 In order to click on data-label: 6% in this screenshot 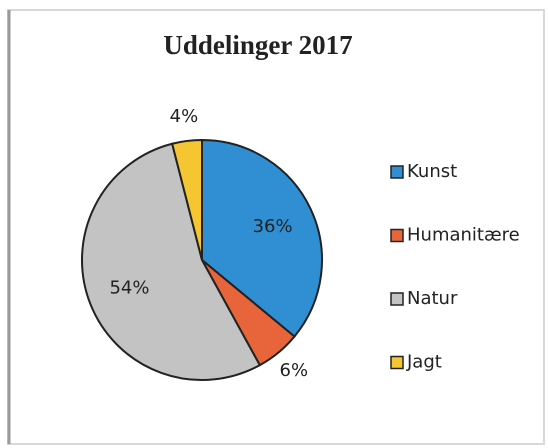, I will do `click(294, 370)`.